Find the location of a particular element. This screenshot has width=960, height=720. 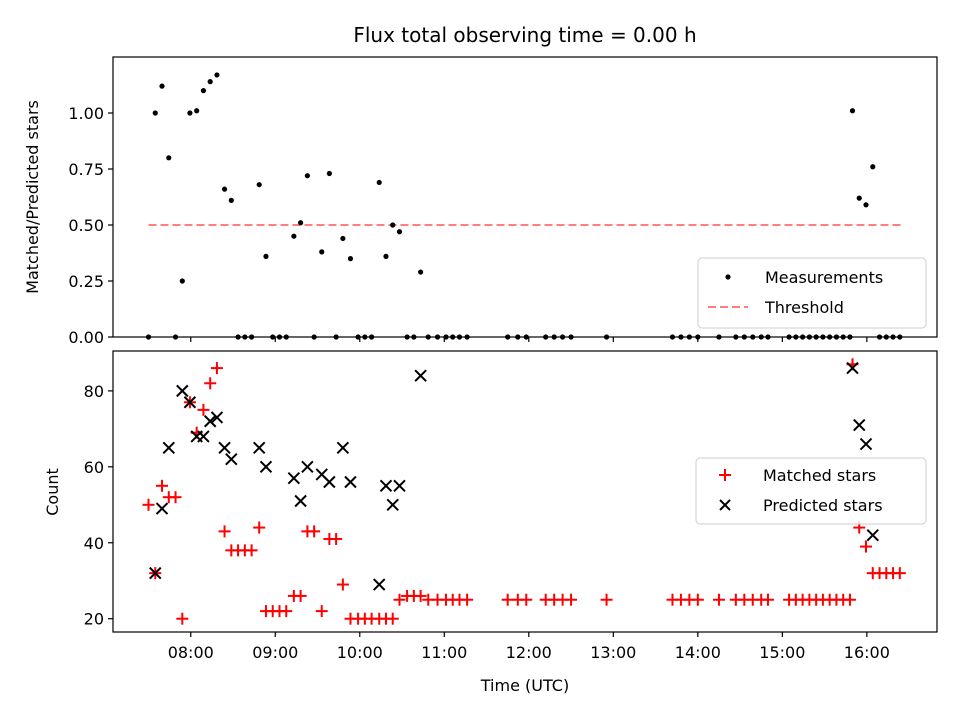

top-legend-box is located at coordinates (812, 293).